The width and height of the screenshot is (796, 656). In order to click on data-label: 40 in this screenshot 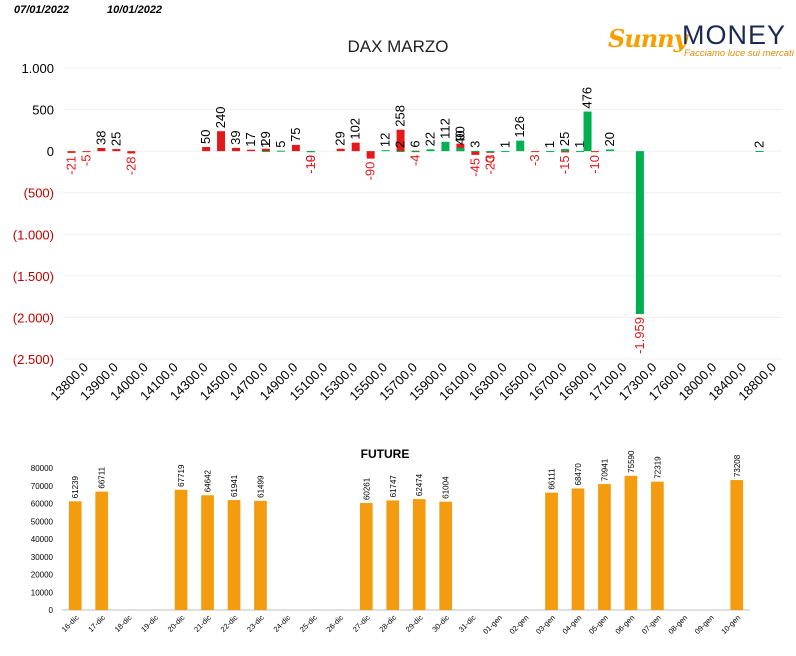, I will do `click(459, 137)`.